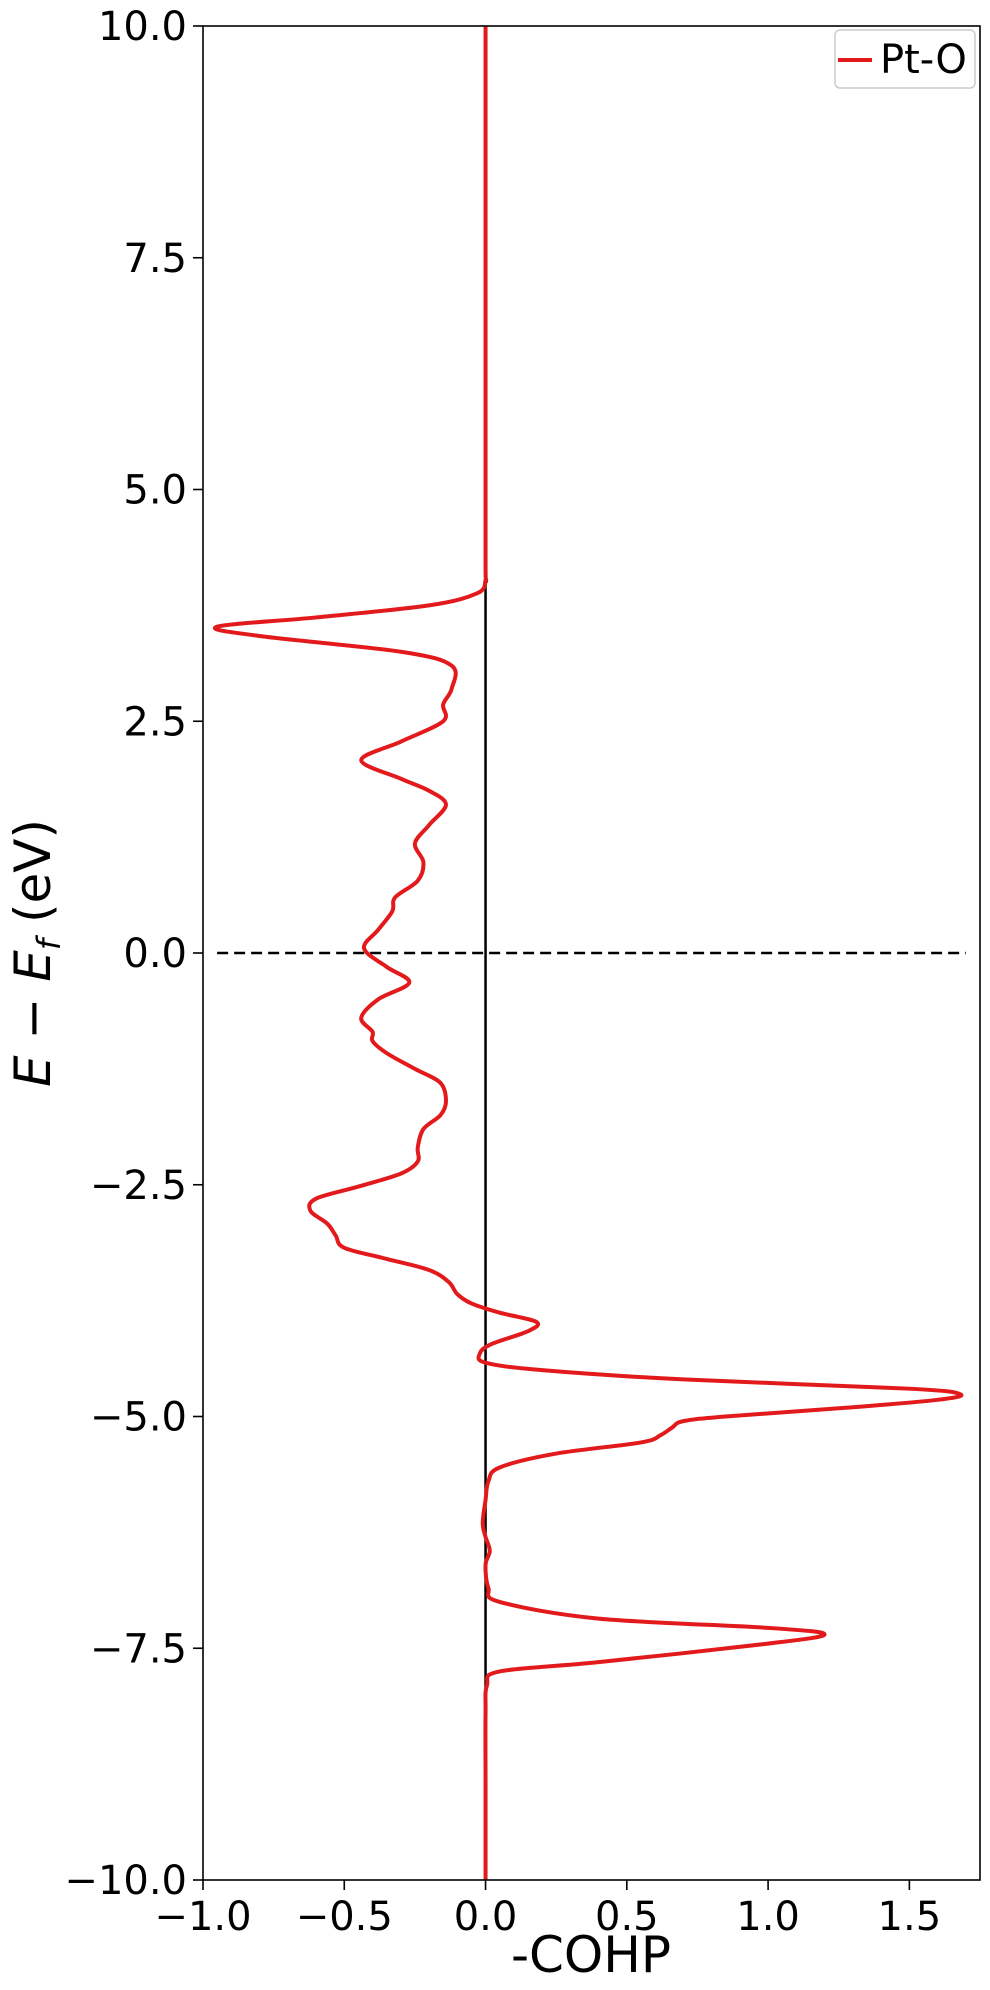 The height and width of the screenshot is (1990, 990). Describe the element at coordinates (591, 1955) in the screenshot. I see `x-axis-label: -COHP` at that location.